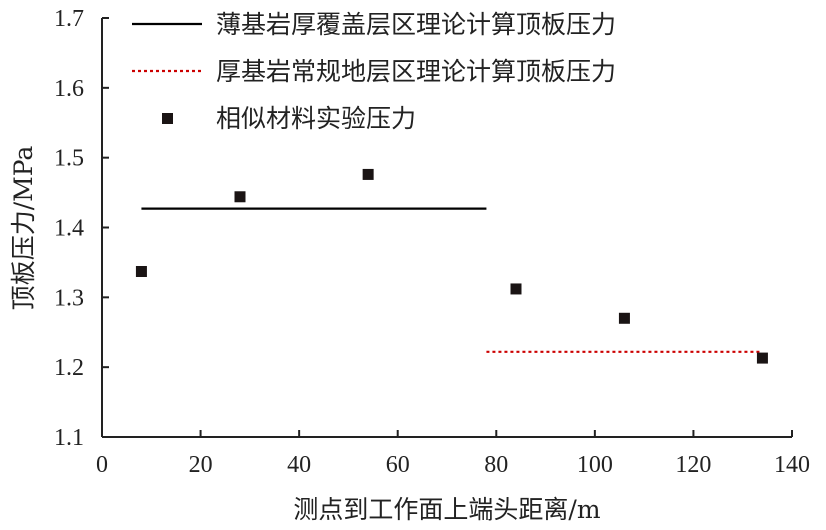 The height and width of the screenshot is (530, 826). What do you see at coordinates (316, 118) in the screenshot?
I see `legend-label: 相似材料实验压力` at bounding box center [316, 118].